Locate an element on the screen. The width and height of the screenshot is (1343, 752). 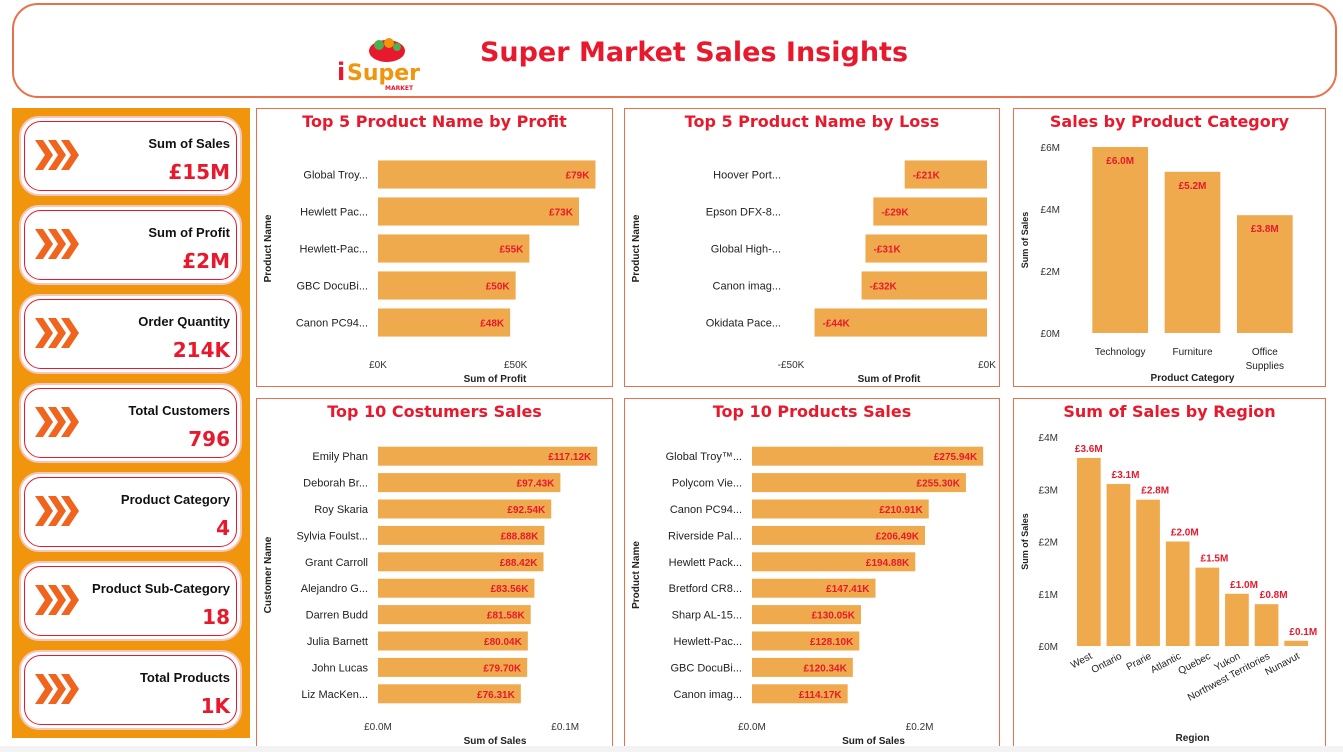
tick-label: £0K is located at coordinates (378, 365).